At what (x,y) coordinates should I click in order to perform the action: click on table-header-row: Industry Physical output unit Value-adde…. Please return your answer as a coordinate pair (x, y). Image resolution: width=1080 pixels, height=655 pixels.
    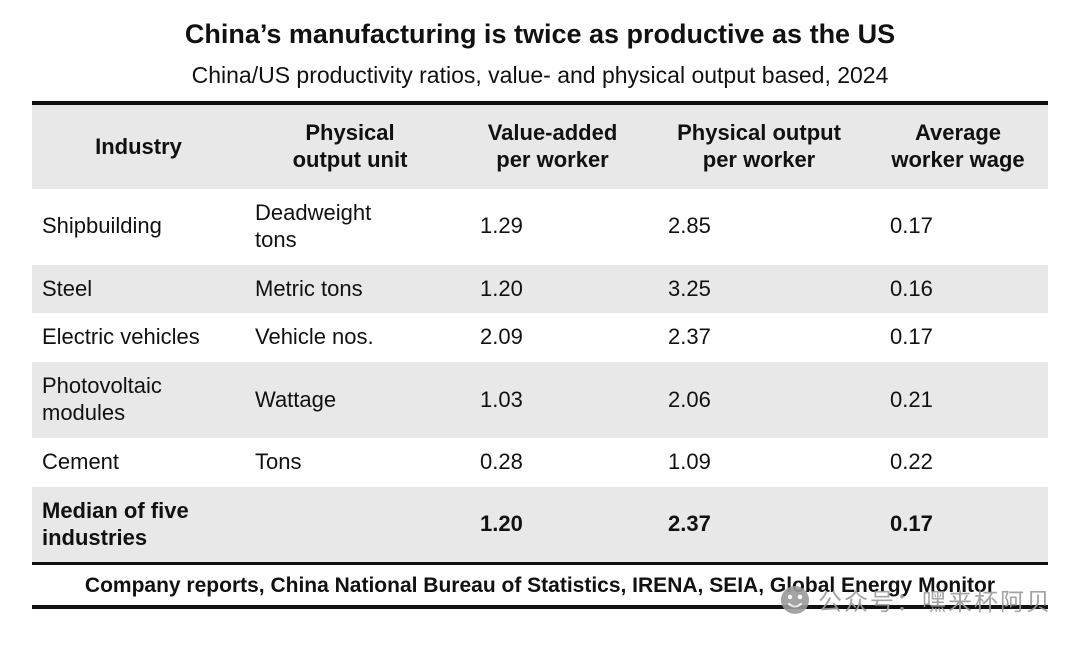
    Looking at the image, I should click on (540, 147).